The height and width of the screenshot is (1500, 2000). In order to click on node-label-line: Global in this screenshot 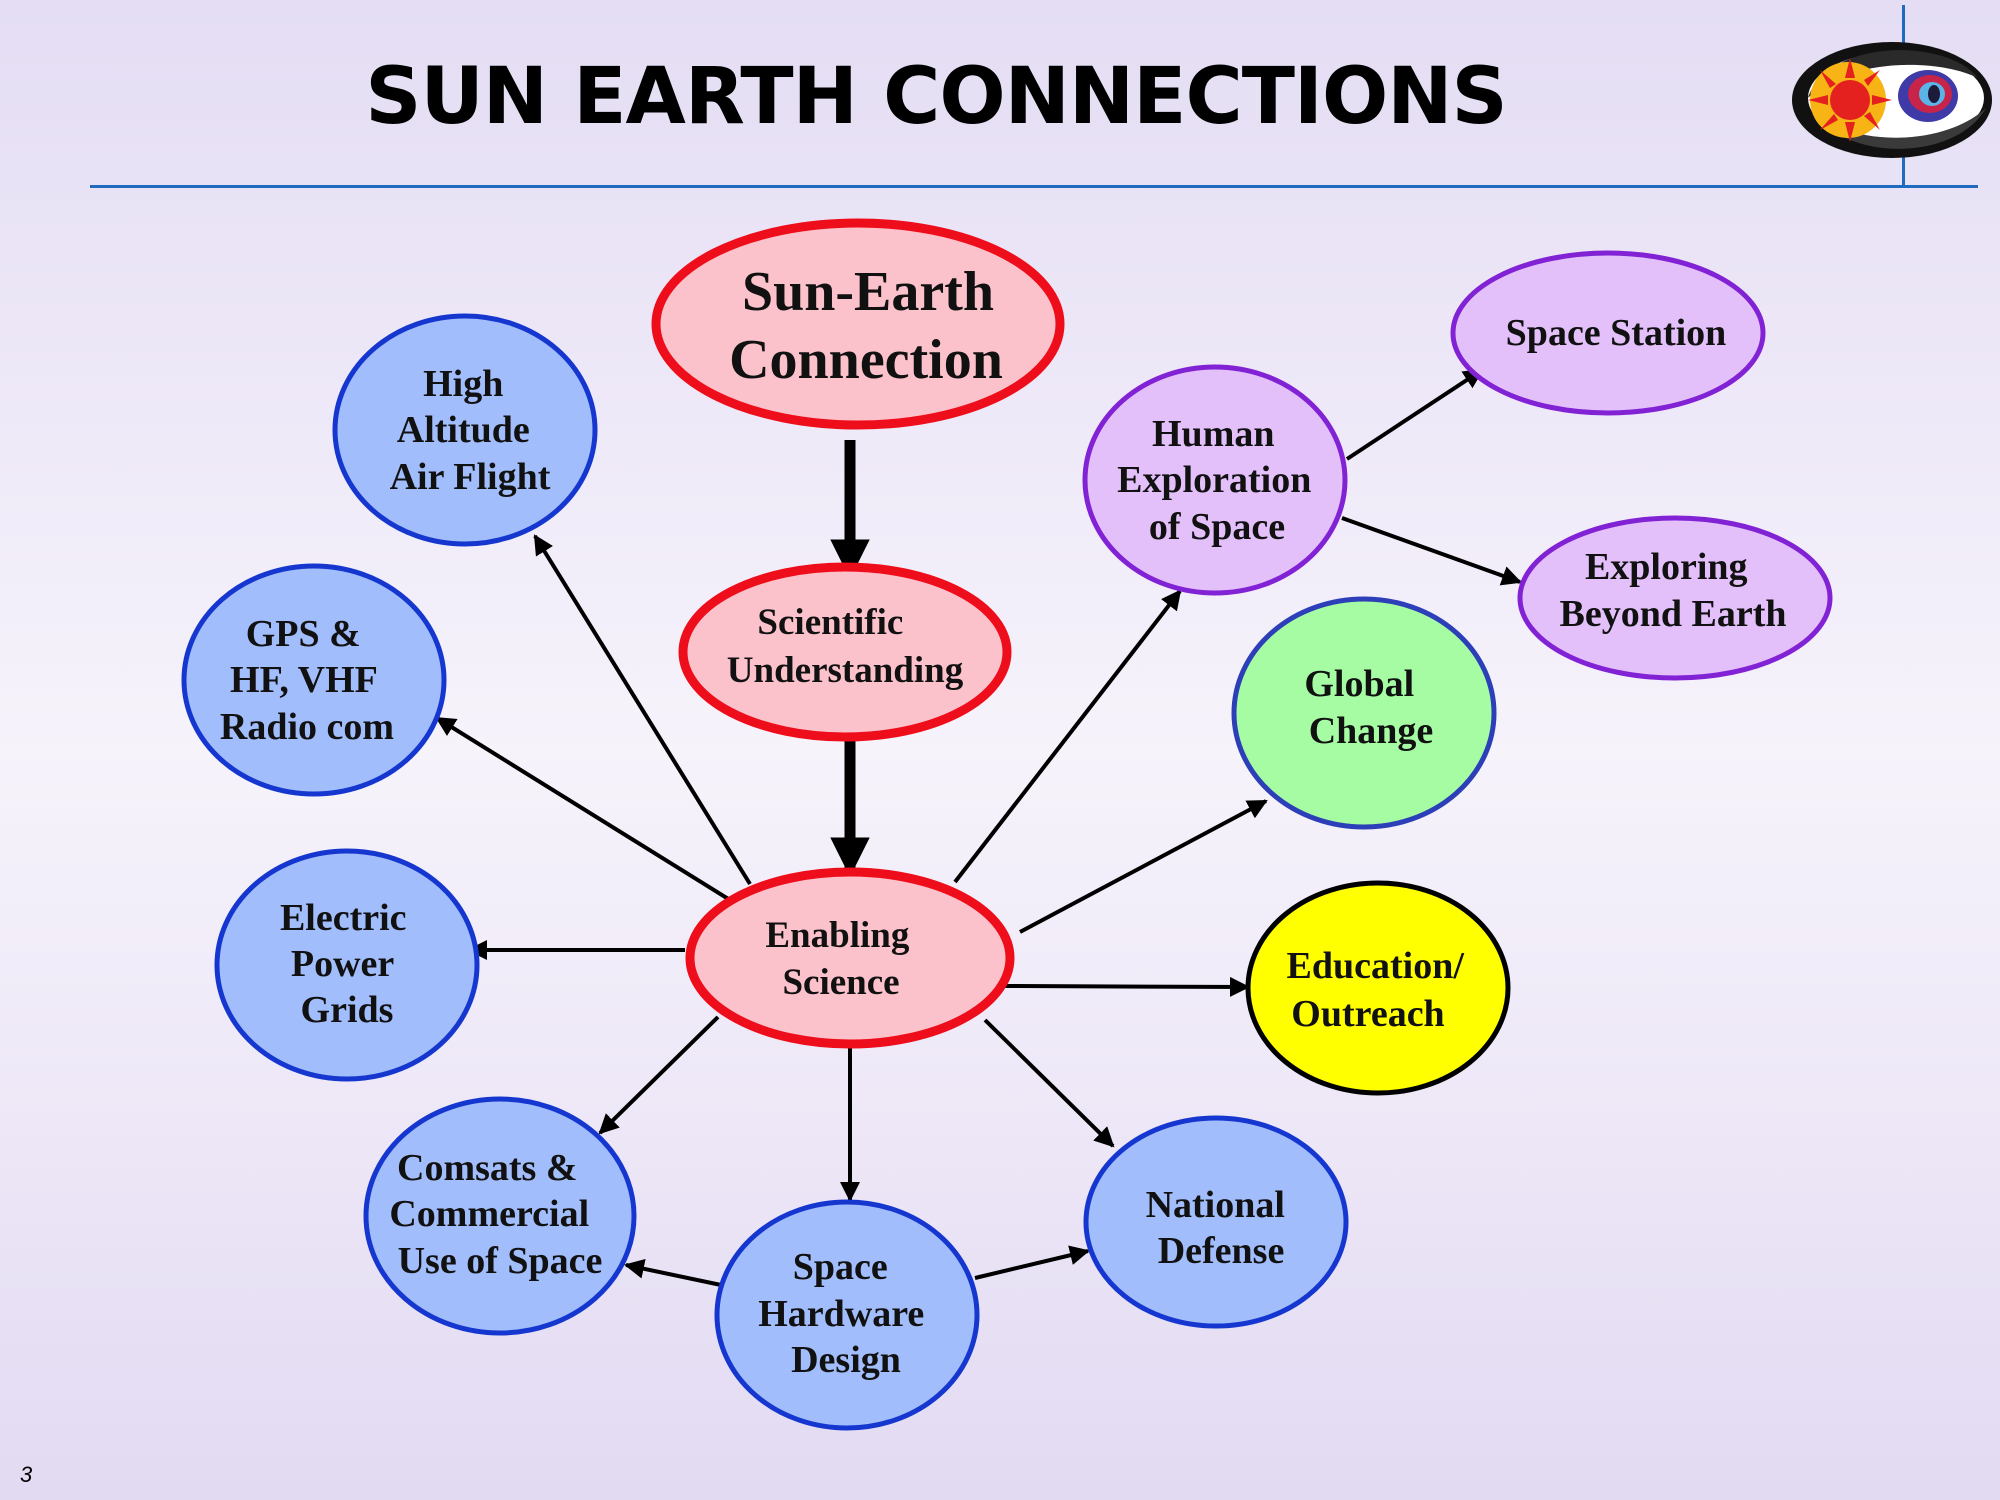, I will do `click(1359, 684)`.